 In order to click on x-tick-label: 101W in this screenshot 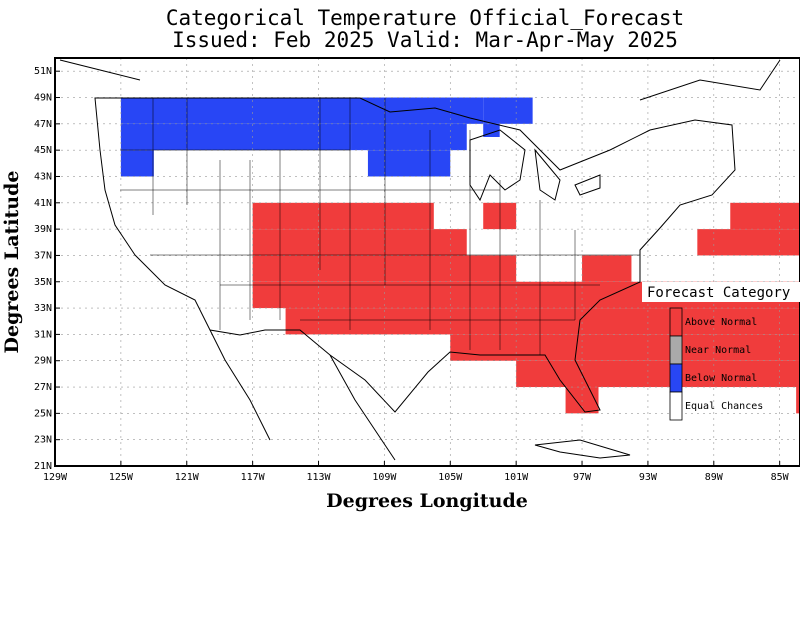, I will do `click(516, 477)`.